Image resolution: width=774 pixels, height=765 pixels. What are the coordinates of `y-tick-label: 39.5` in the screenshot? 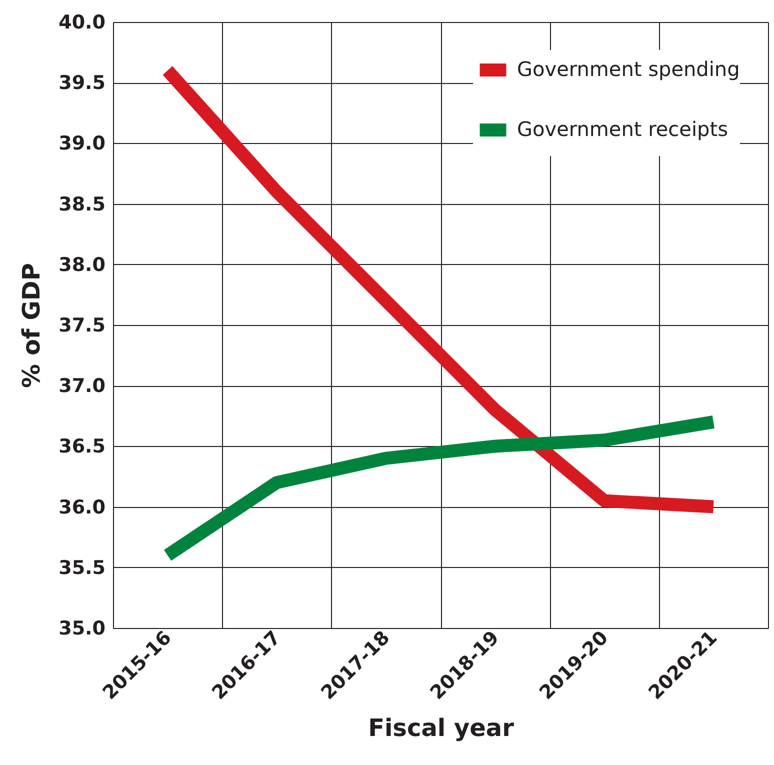 It's located at (82, 83).